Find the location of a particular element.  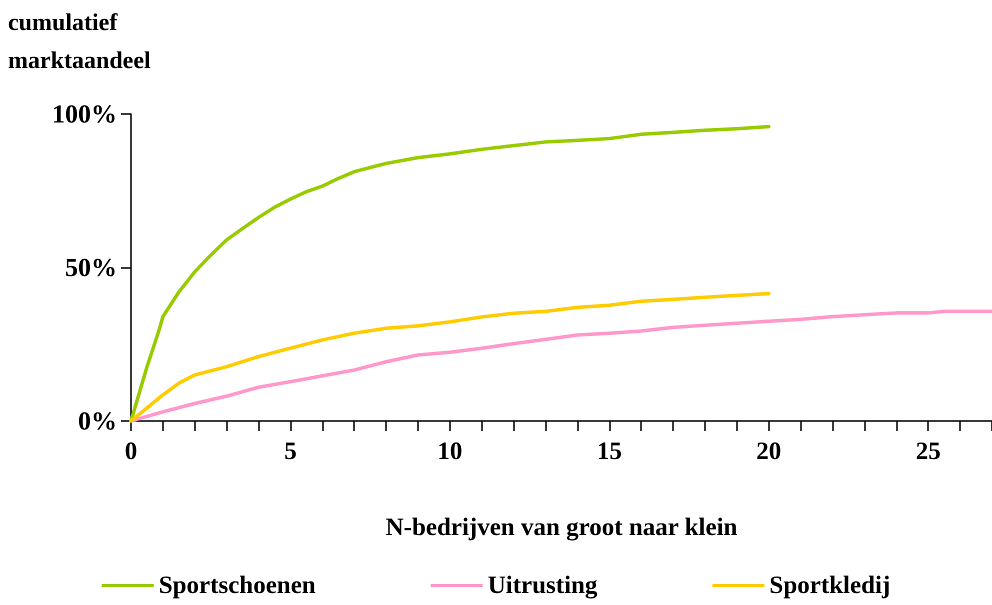

x-tick-label: 20 is located at coordinates (769, 451).